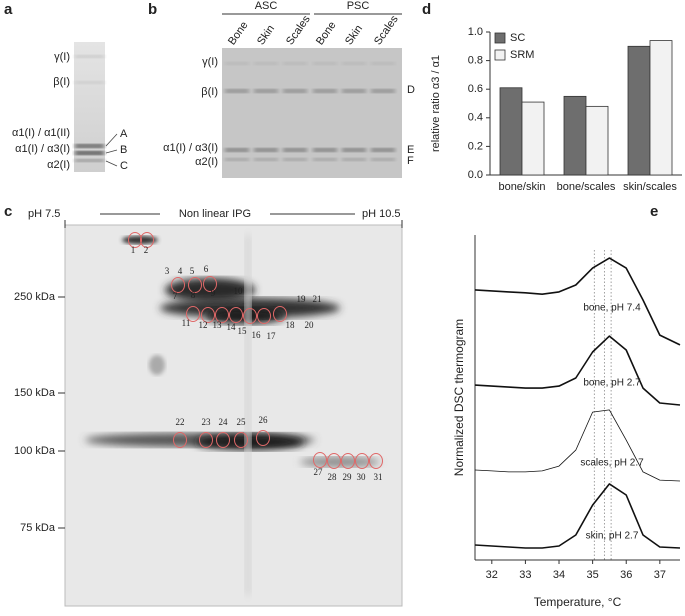 This screenshot has width=685, height=616. I want to click on spot-label: 10, so click(239, 291).